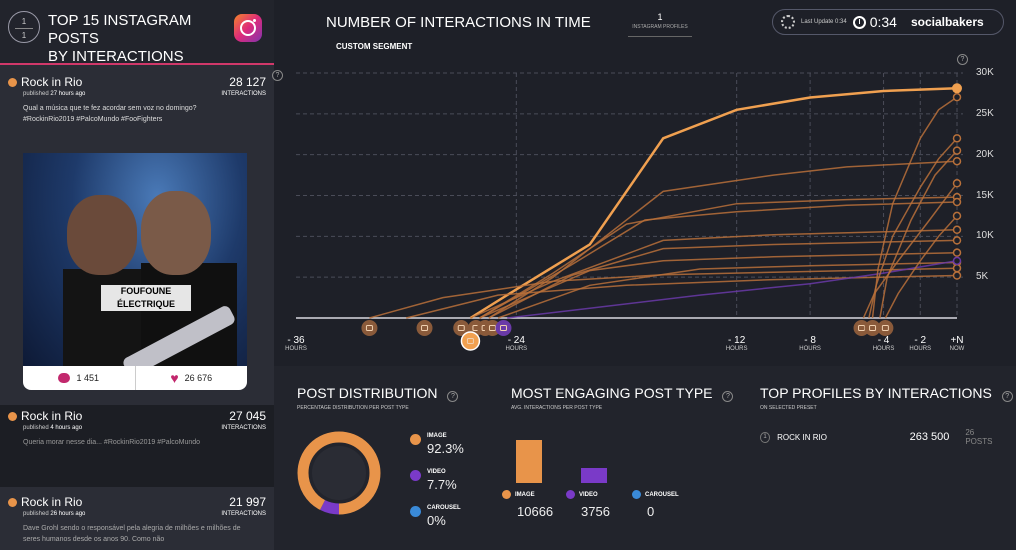 The width and height of the screenshot is (1016, 550). I want to click on top-profile-row: 1 ROCK IN RIO 263 500 26 POSTS, so click(880, 437).